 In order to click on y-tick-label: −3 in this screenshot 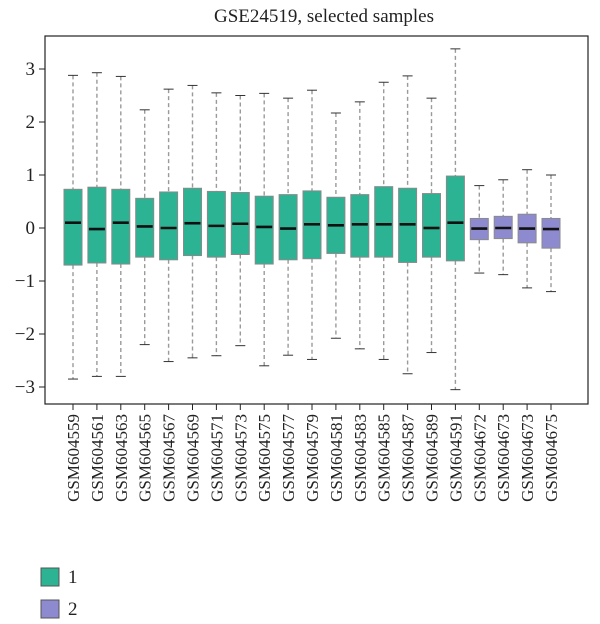, I will do `click(25, 387)`.